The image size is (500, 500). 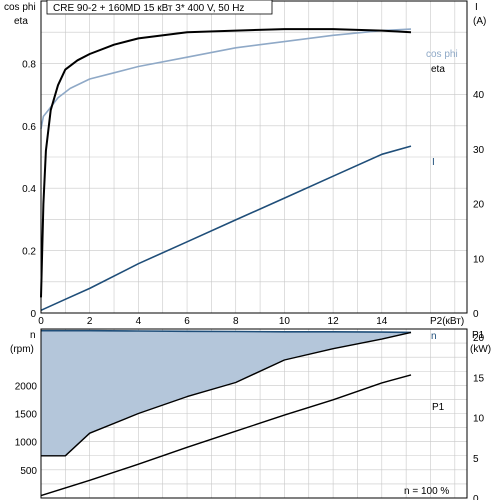 I want to click on top-ylabel-left-1: cos phi, so click(x=20, y=7).